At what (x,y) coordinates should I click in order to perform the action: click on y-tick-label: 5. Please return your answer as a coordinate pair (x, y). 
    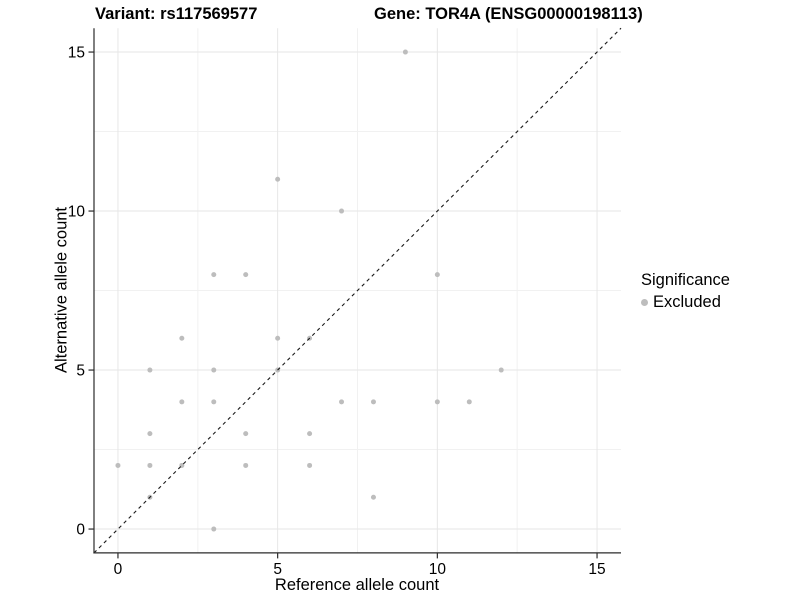
    Looking at the image, I should click on (80, 371).